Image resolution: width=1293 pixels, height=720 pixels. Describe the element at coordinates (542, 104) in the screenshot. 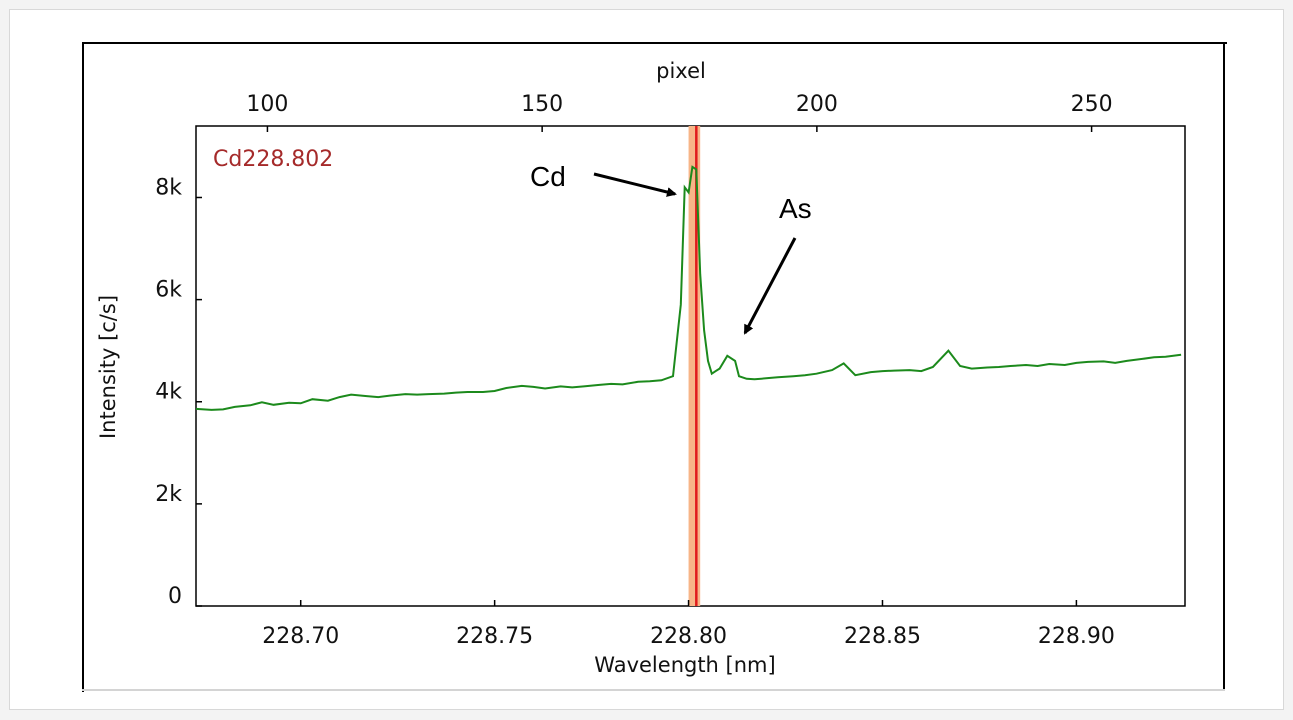

I see `x2-tick-label: 150` at that location.